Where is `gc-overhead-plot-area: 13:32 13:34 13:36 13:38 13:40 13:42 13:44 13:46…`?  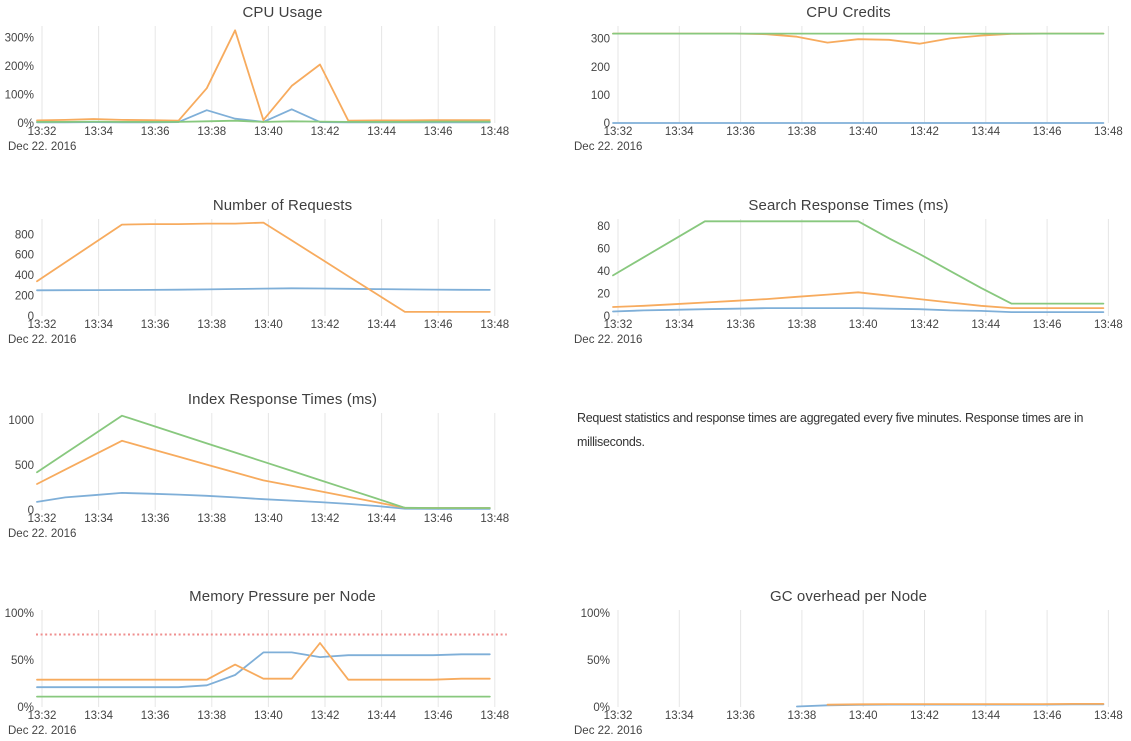 gc-overhead-plot-area: 13:32 13:34 13:36 13:38 13:40 13:42 13:44 13:46… is located at coordinates (848, 673).